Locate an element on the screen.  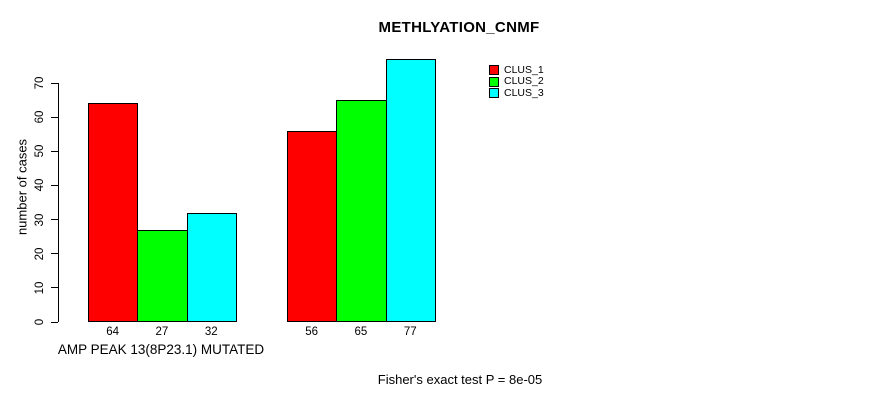
legend: CLUS_1 CLUS_2 CLUS_3 is located at coordinates (516, 81).